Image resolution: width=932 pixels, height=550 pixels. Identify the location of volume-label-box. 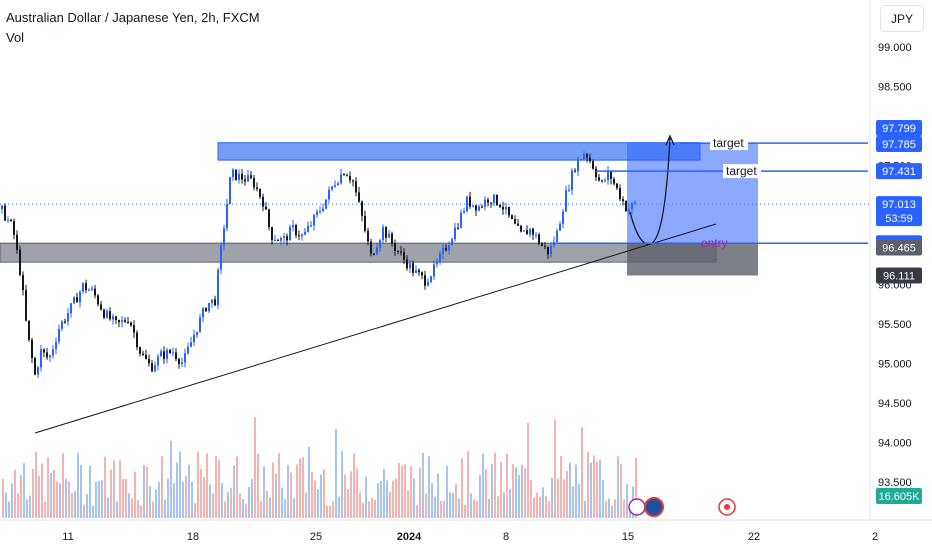
(899, 496).